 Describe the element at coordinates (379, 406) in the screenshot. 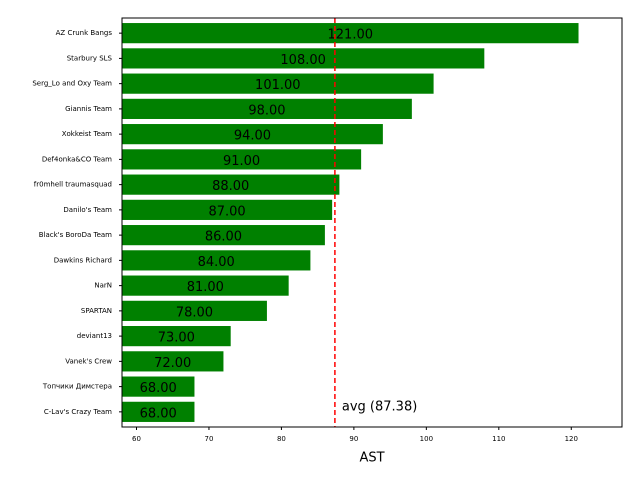

I see `average-label: avg (87.38)` at that location.